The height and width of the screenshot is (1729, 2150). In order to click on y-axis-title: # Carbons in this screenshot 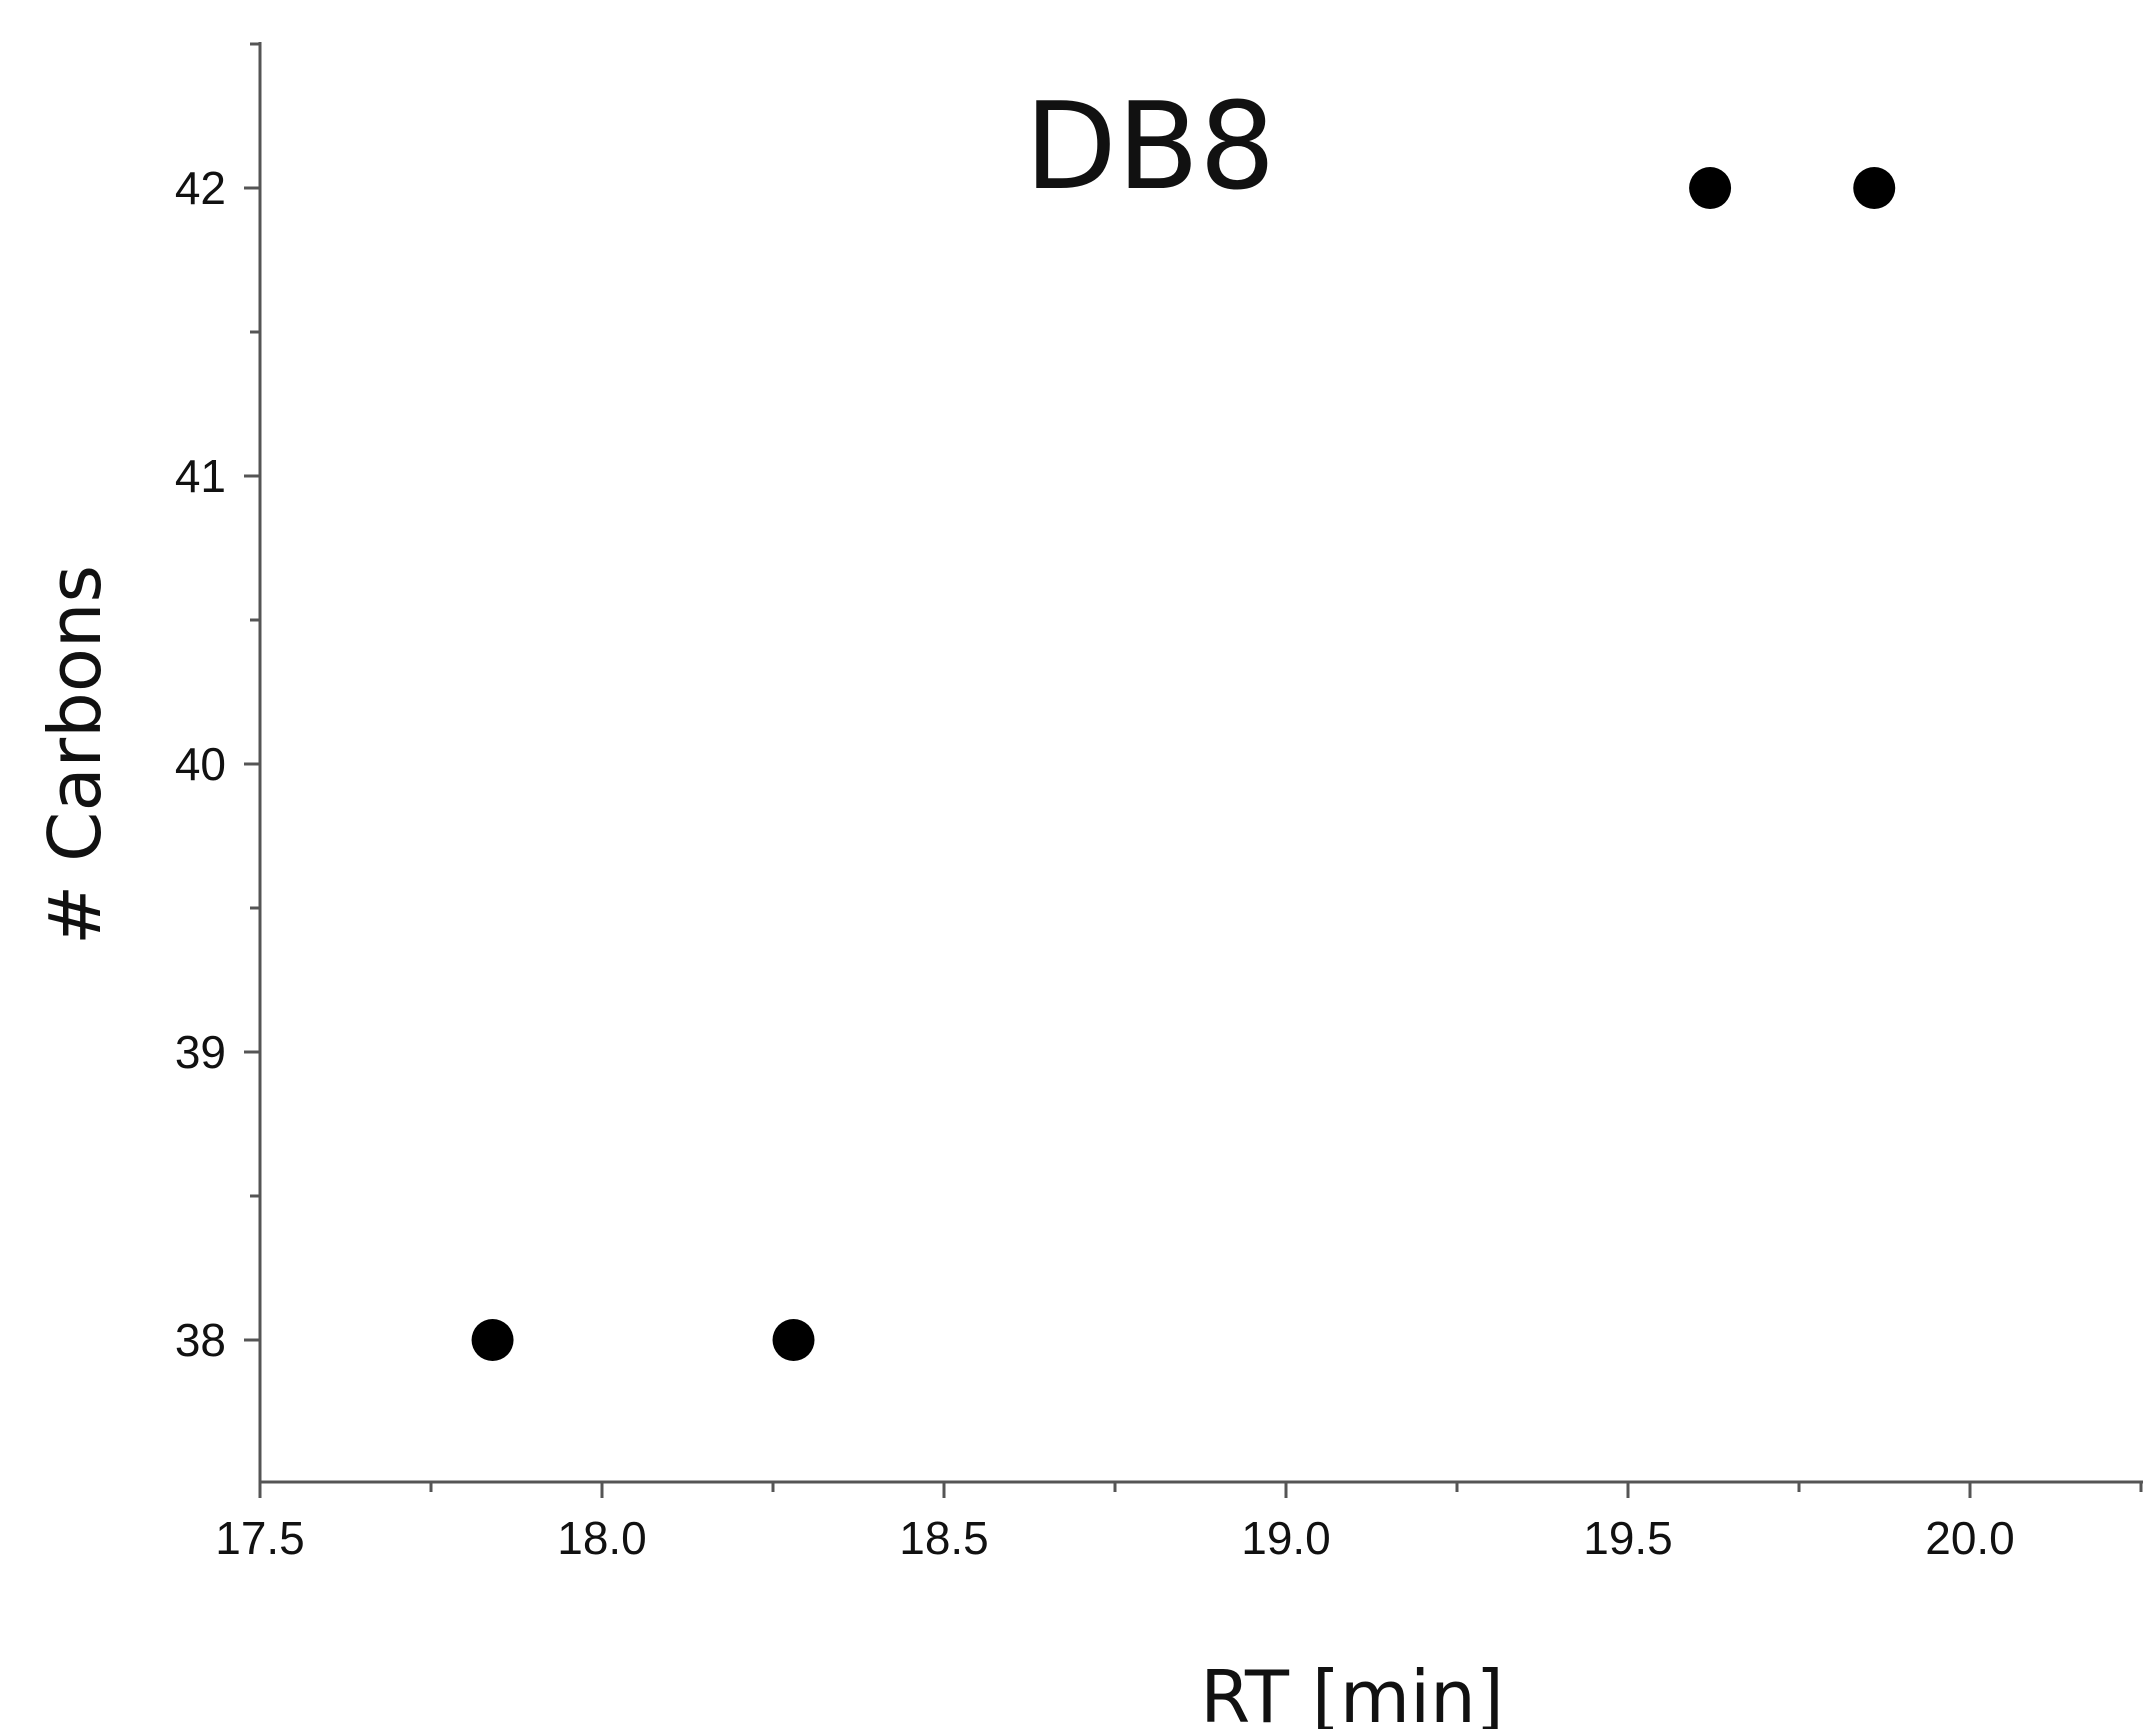, I will do `click(75, 755)`.